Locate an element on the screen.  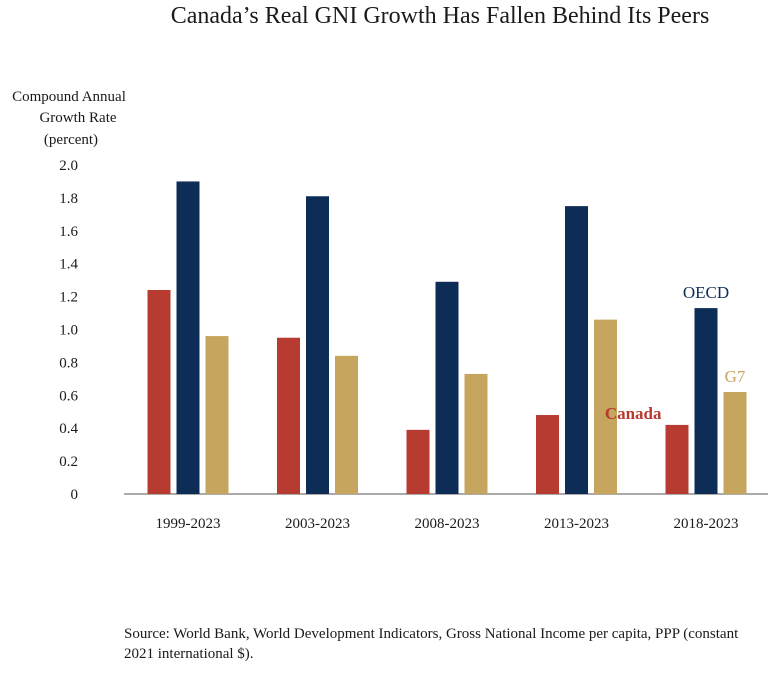
series-label-g7: G7 is located at coordinates (735, 376).